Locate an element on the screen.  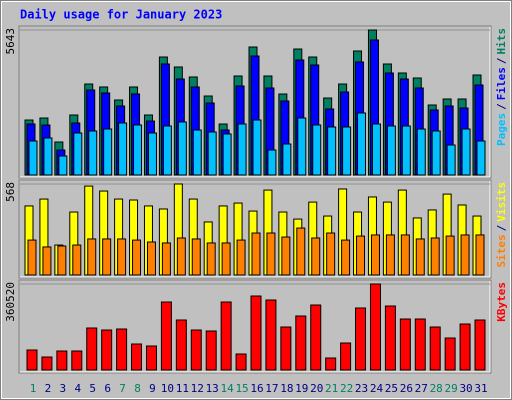
x-tick-label: 13 is located at coordinates (212, 388).